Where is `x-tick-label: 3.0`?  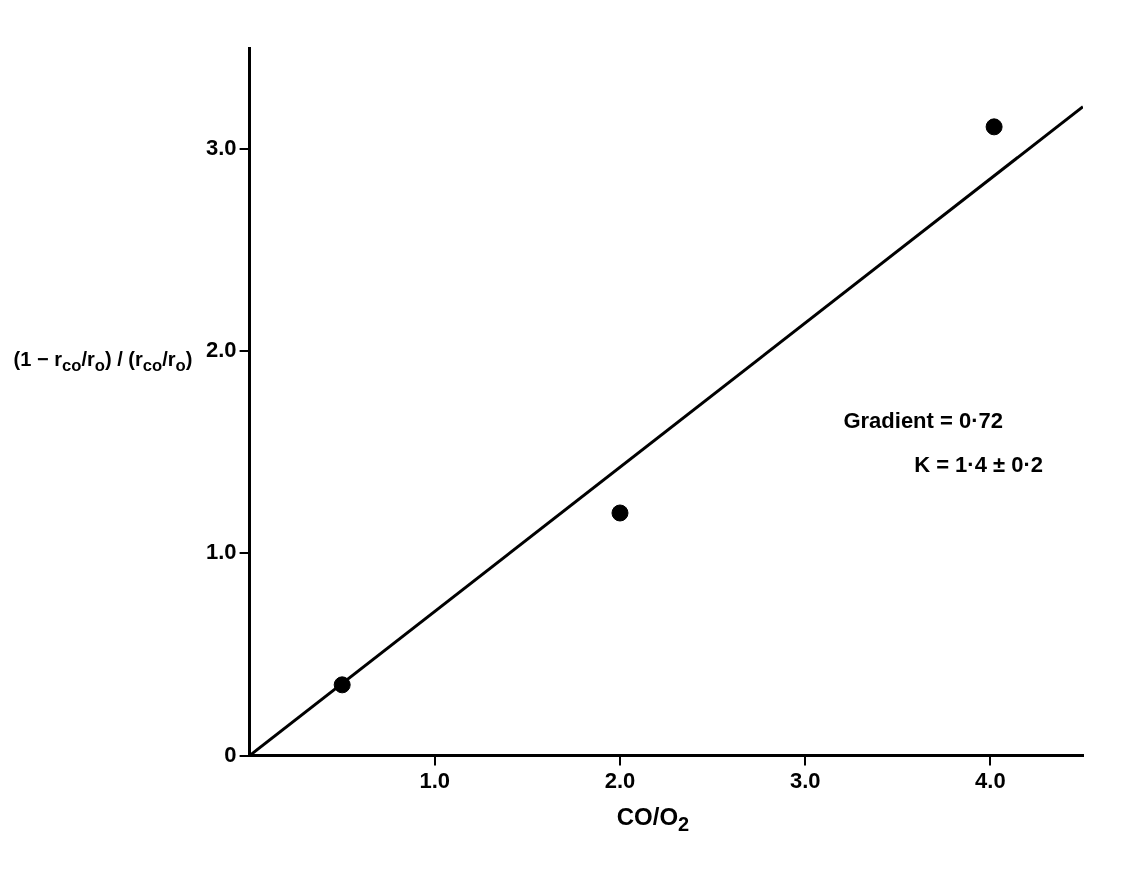 x-tick-label: 3.0 is located at coordinates (805, 780).